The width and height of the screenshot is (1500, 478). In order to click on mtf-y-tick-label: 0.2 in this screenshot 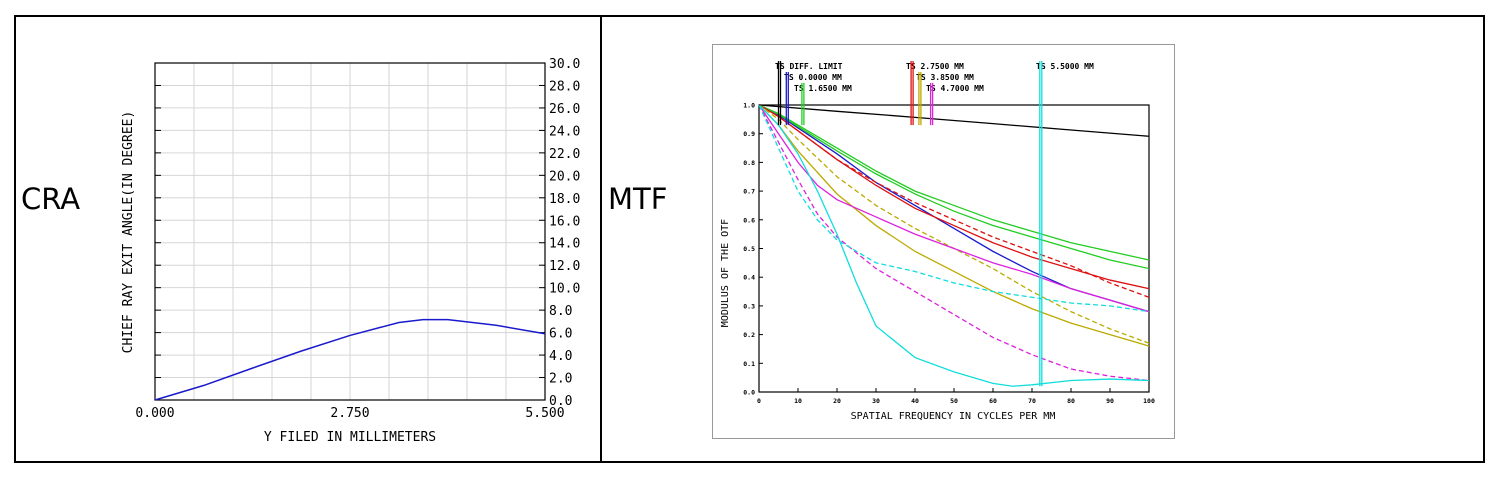, I will do `click(749, 335)`.